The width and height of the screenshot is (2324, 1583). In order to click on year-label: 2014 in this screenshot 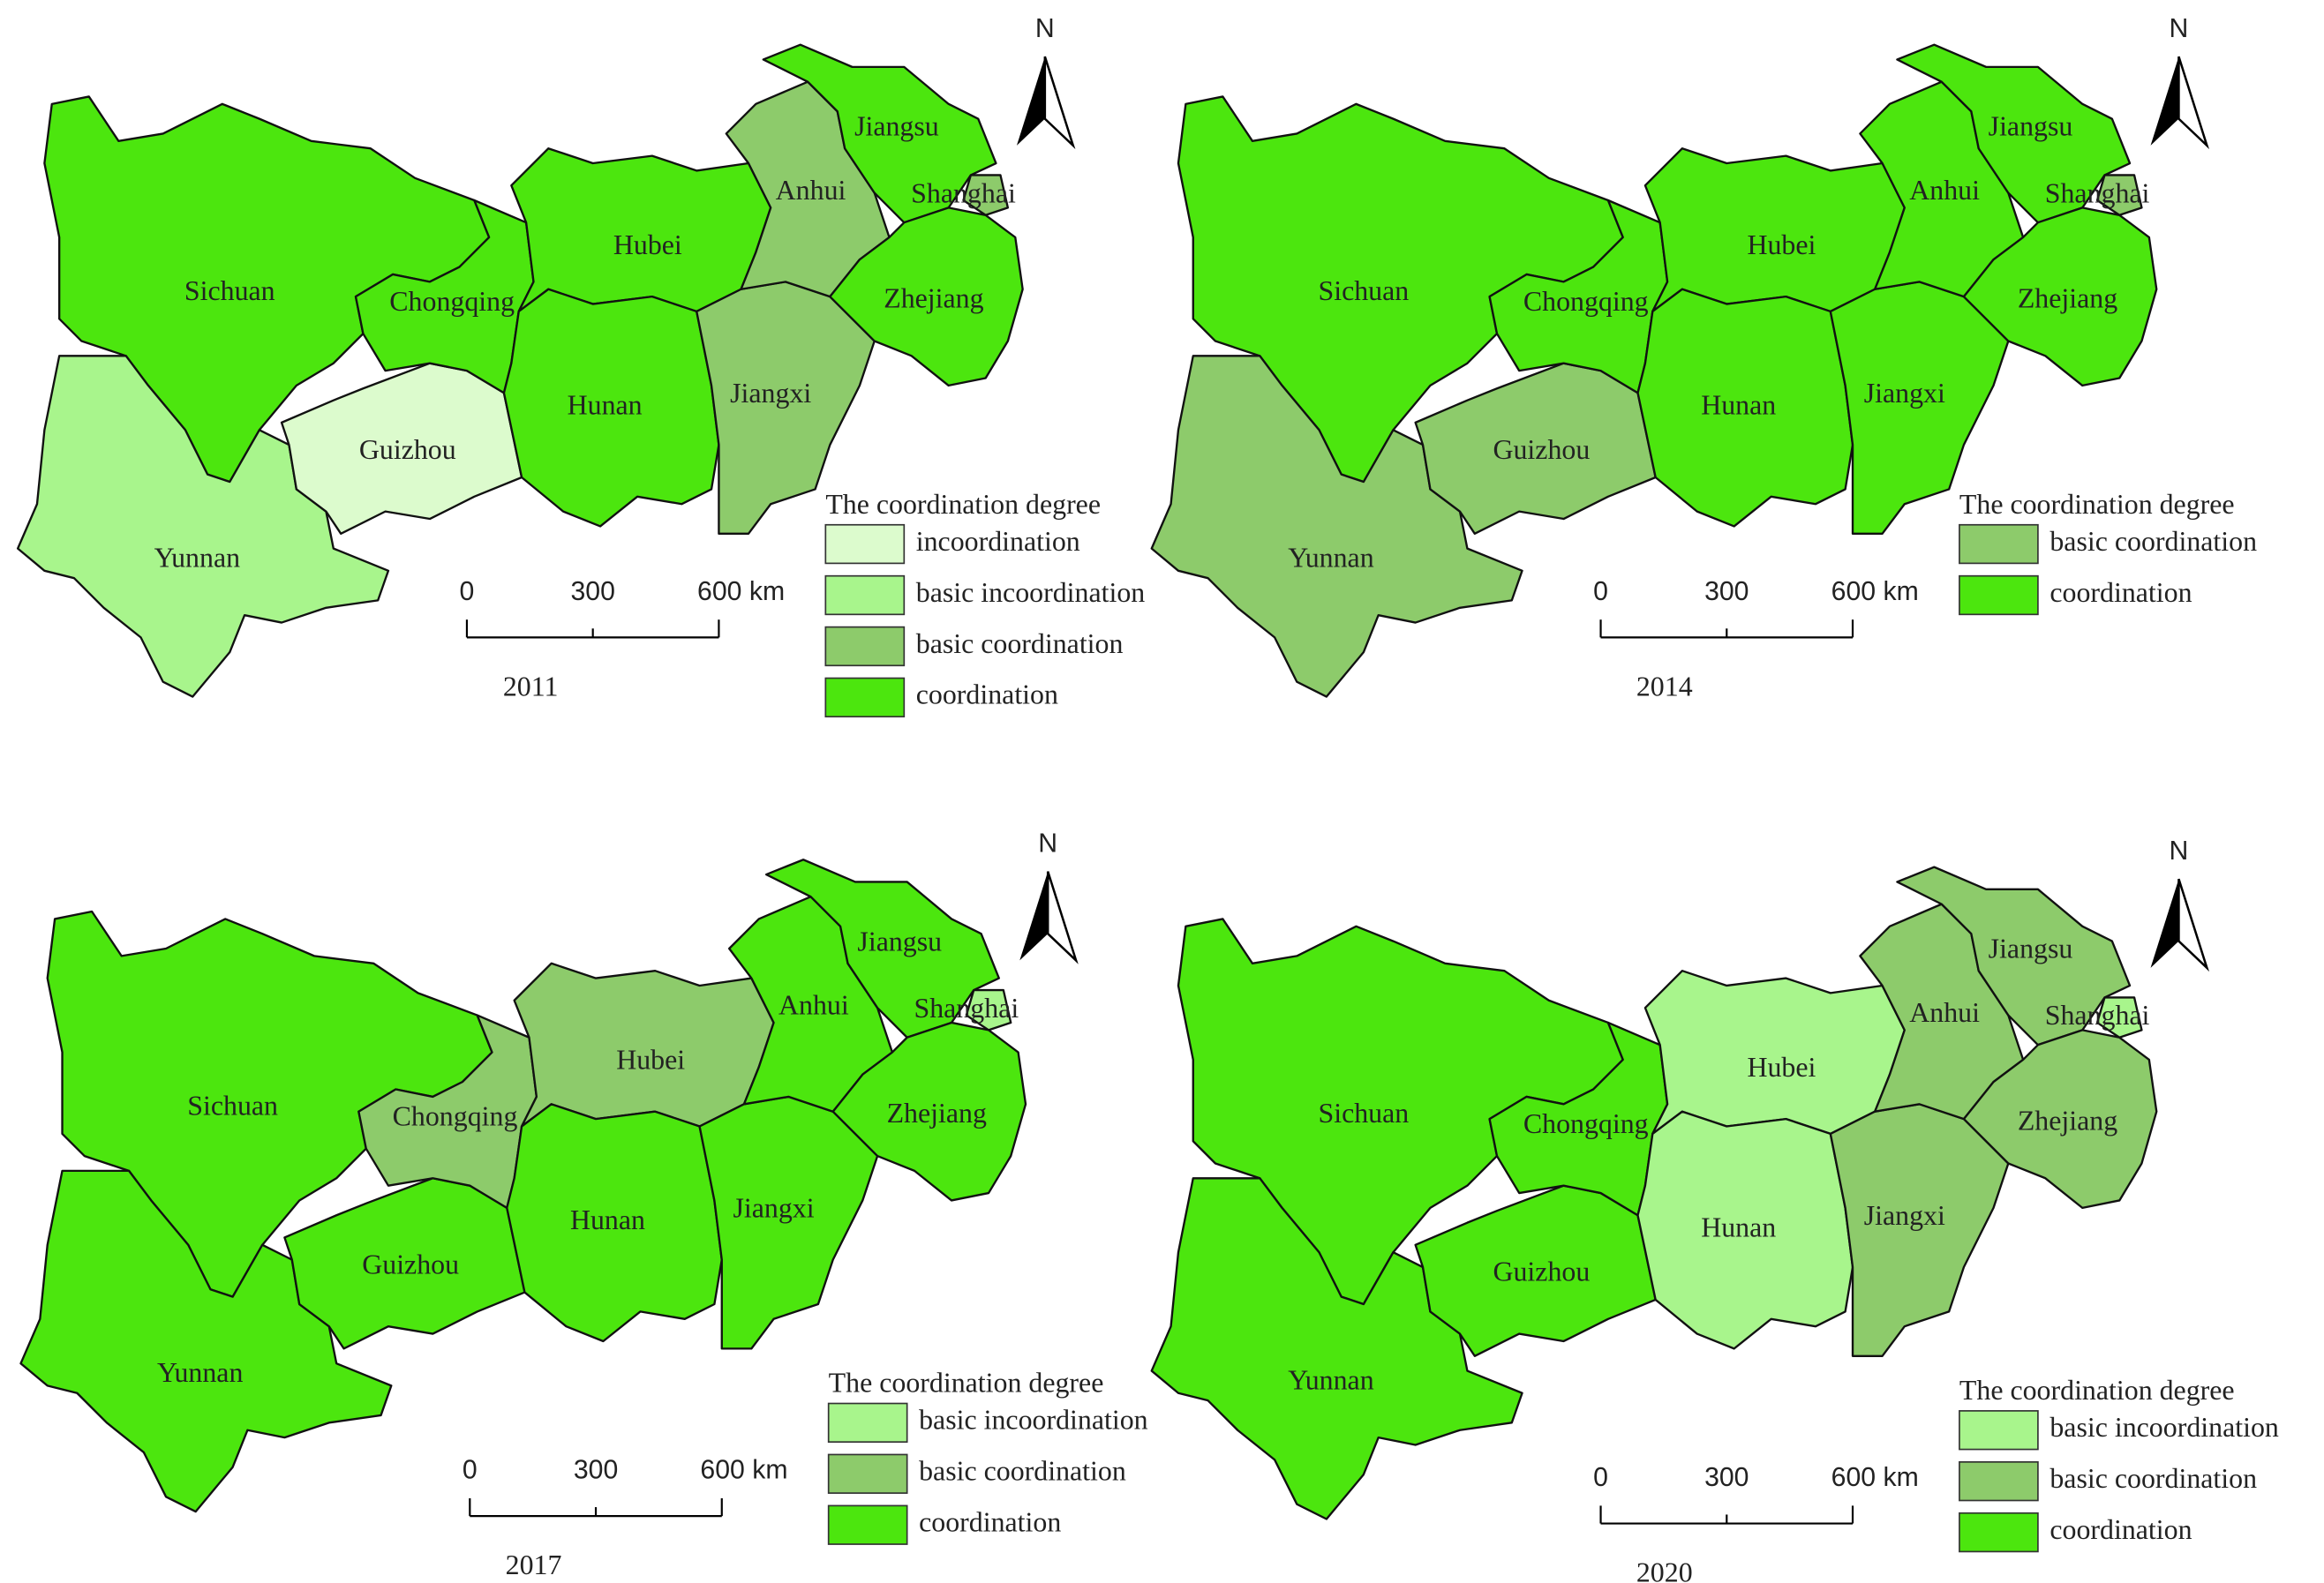, I will do `click(1664, 686)`.